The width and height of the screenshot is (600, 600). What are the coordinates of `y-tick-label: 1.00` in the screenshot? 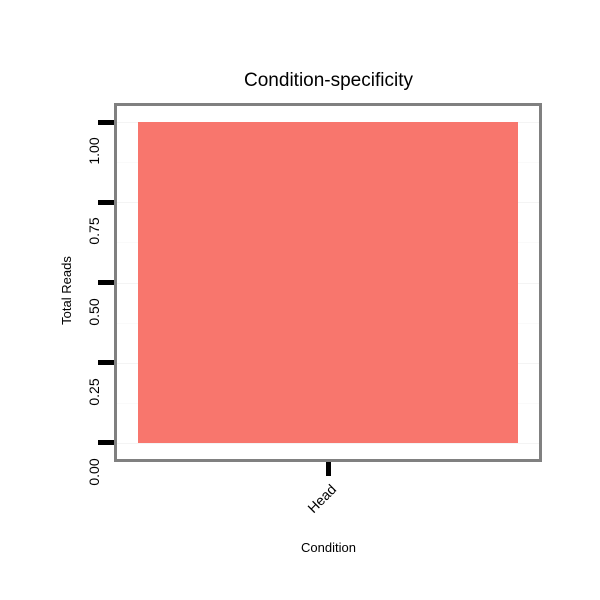 It's located at (94, 151).